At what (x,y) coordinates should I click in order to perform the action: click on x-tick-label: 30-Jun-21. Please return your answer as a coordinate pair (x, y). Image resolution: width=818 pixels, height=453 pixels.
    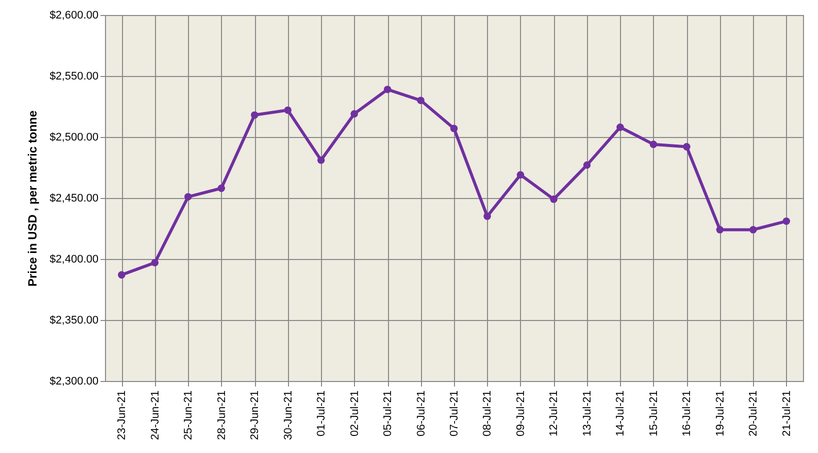
    Looking at the image, I should click on (288, 415).